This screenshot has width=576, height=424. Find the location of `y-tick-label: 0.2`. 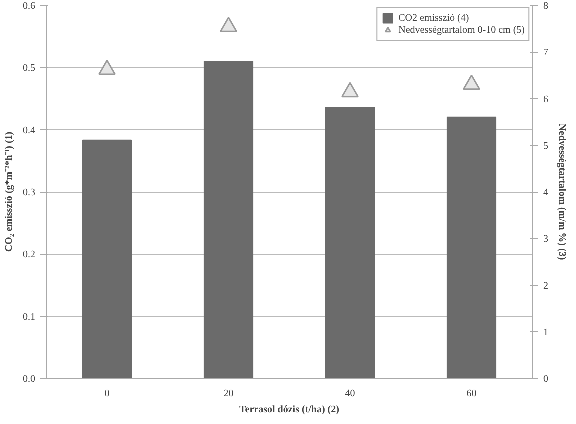

y-tick-label: 0.2 is located at coordinates (29, 255).